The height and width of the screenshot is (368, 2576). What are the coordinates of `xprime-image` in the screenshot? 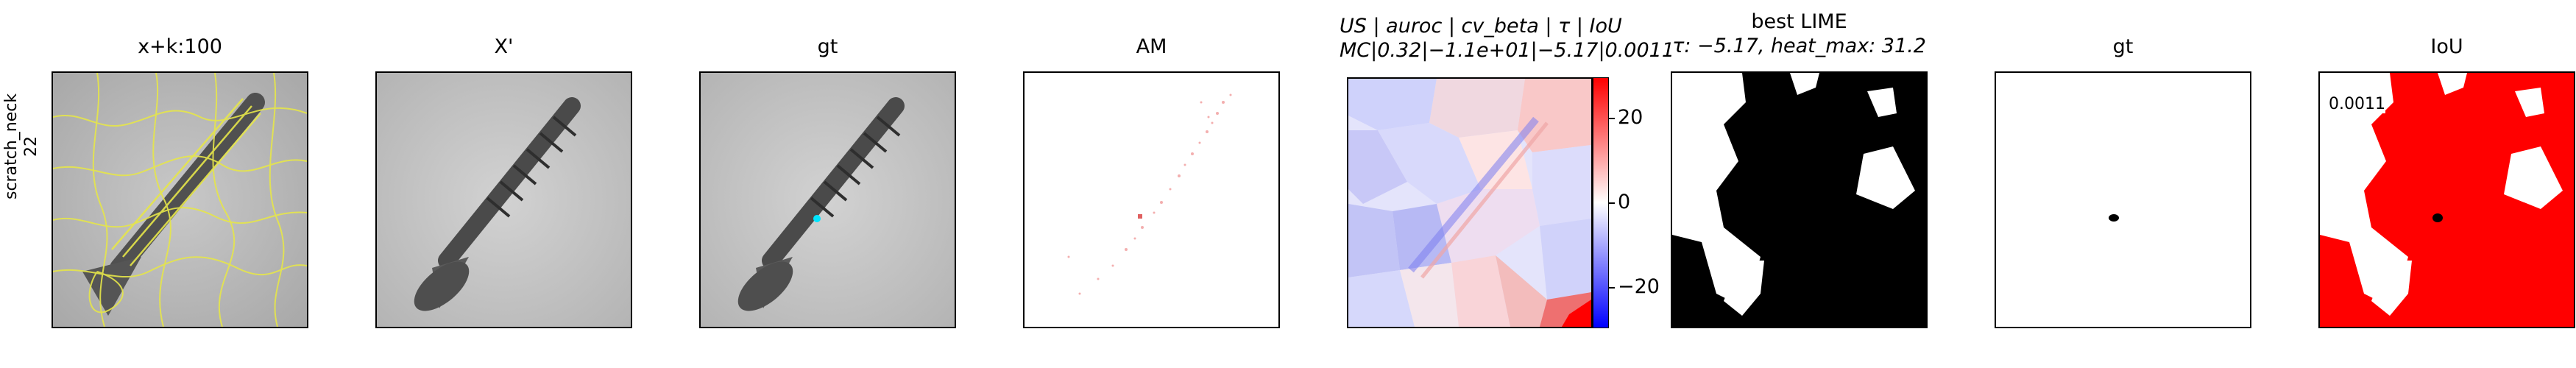 It's located at (504, 200).